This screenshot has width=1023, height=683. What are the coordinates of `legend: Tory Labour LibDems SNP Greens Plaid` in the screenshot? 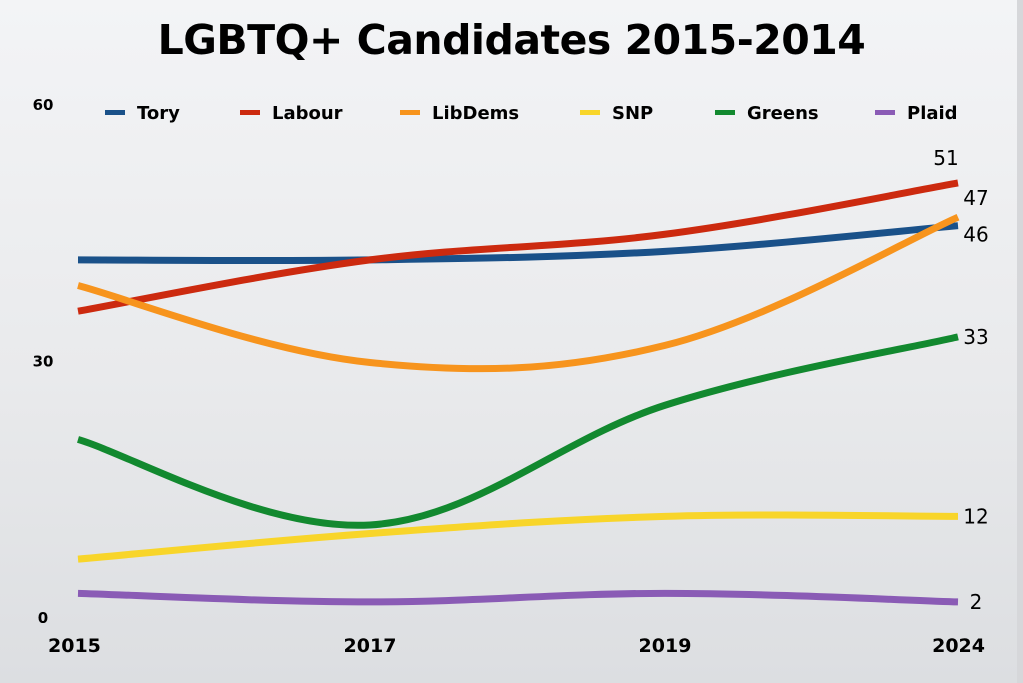 It's located at (531, 113).